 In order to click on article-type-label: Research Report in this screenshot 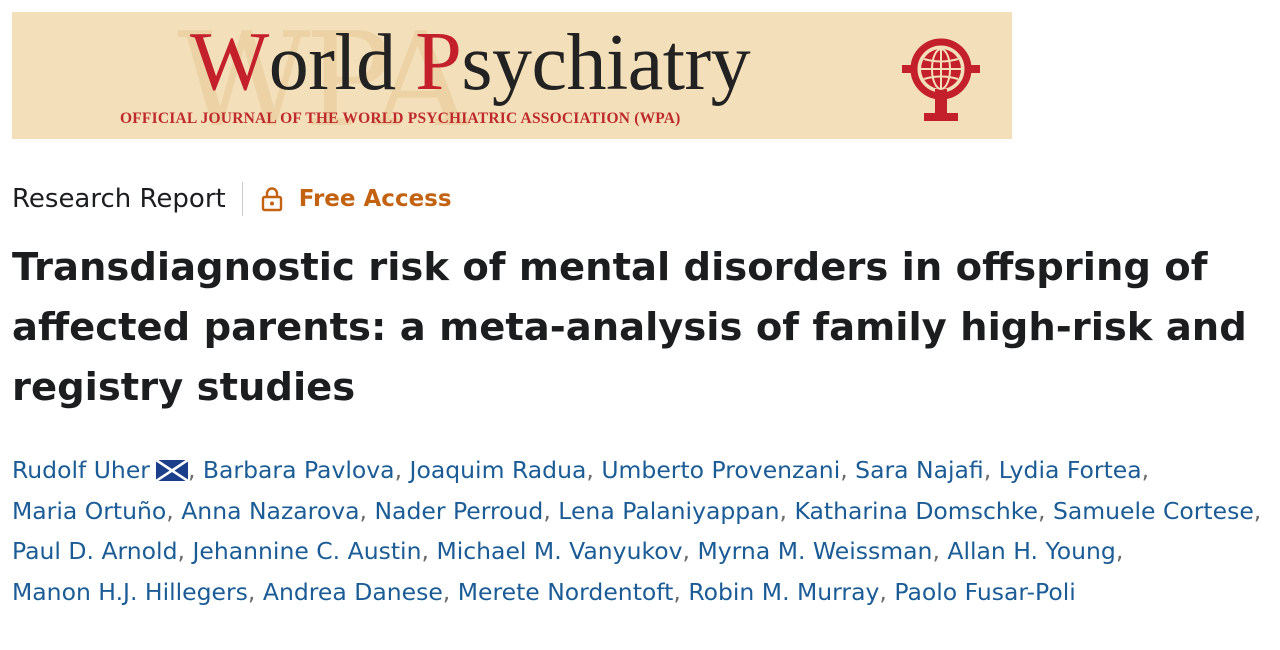, I will do `click(119, 199)`.